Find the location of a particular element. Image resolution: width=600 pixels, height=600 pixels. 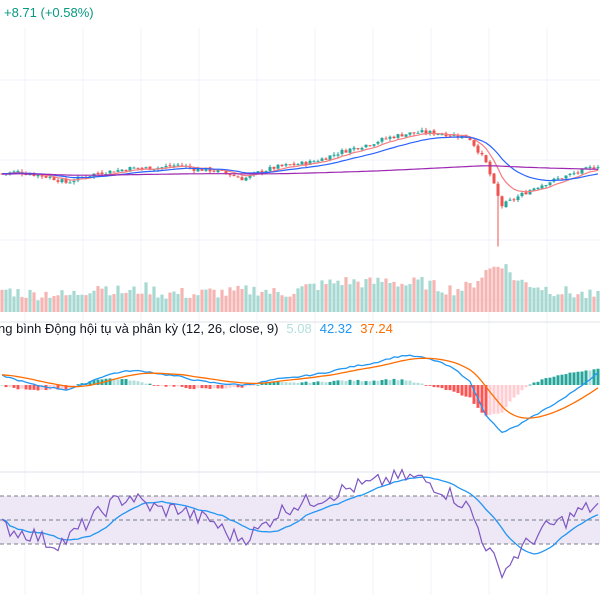

volume-pane is located at coordinates (300, 288).